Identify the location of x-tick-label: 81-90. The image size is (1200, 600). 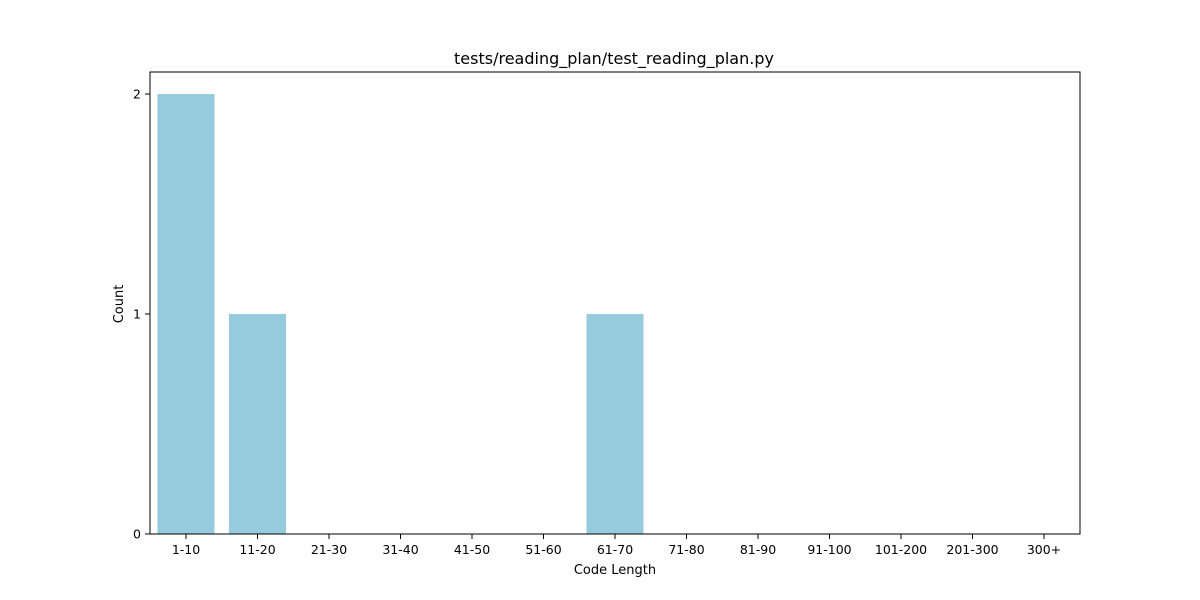
(758, 549).